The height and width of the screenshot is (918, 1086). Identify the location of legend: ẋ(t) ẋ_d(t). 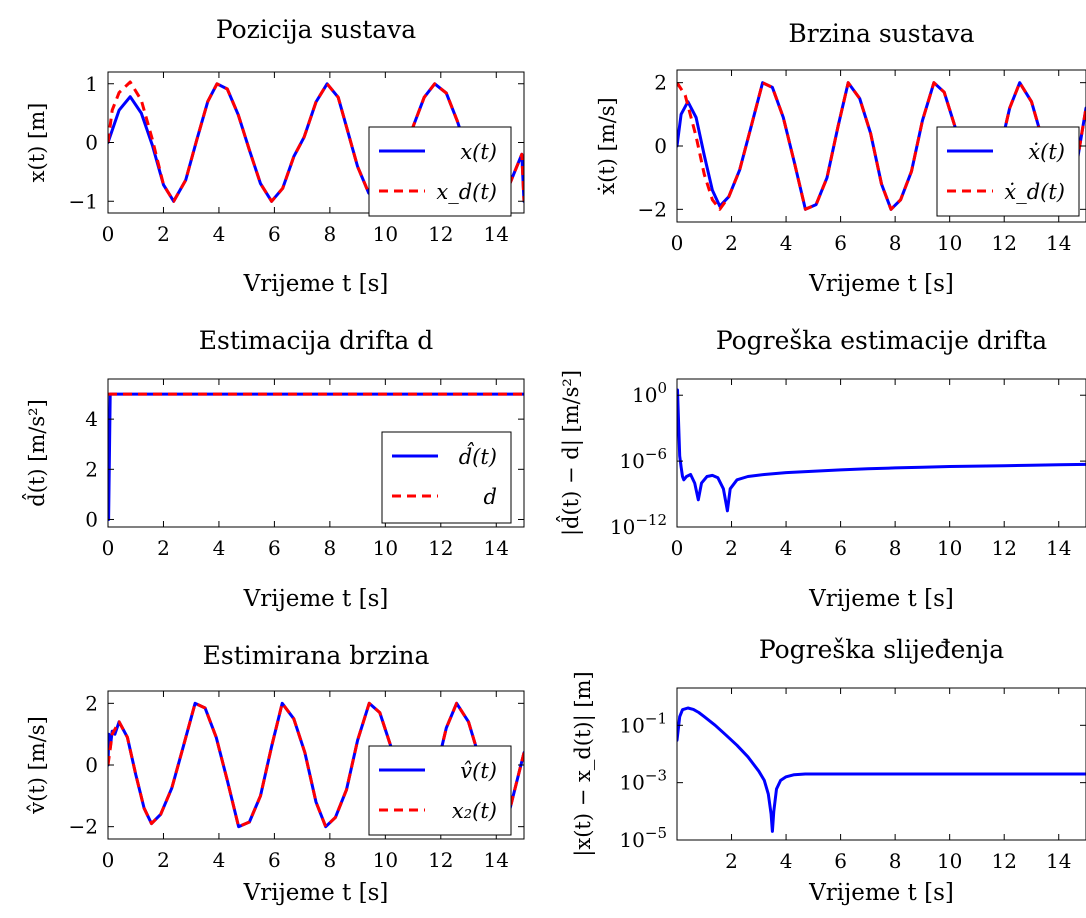
(1008, 171).